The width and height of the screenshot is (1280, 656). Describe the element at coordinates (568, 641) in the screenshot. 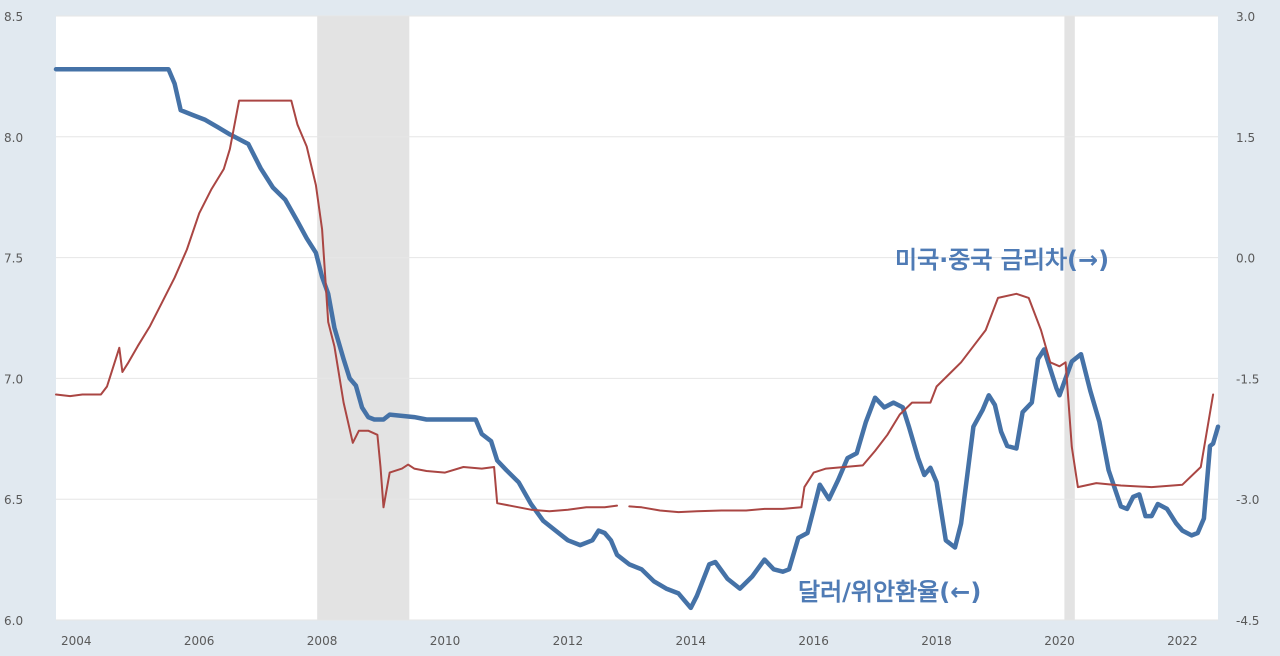

I see `x-tick-label: 2012` at that location.